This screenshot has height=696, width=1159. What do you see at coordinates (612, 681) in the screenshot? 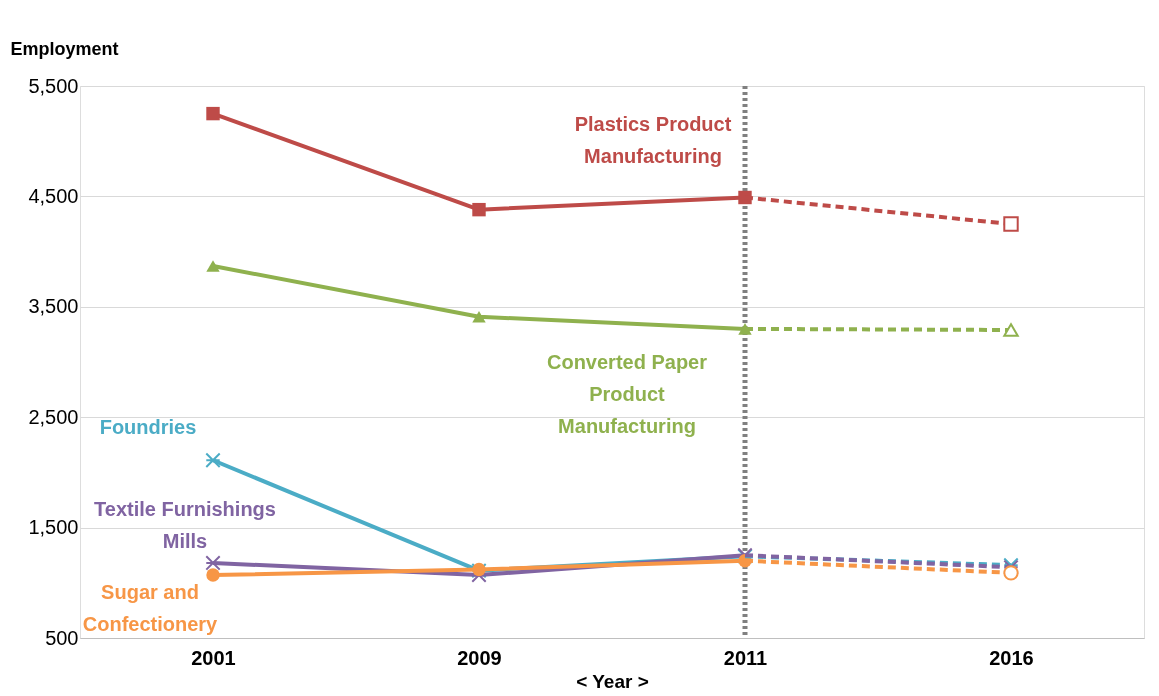
I see `x-axis-title: < Year >` at bounding box center [612, 681].